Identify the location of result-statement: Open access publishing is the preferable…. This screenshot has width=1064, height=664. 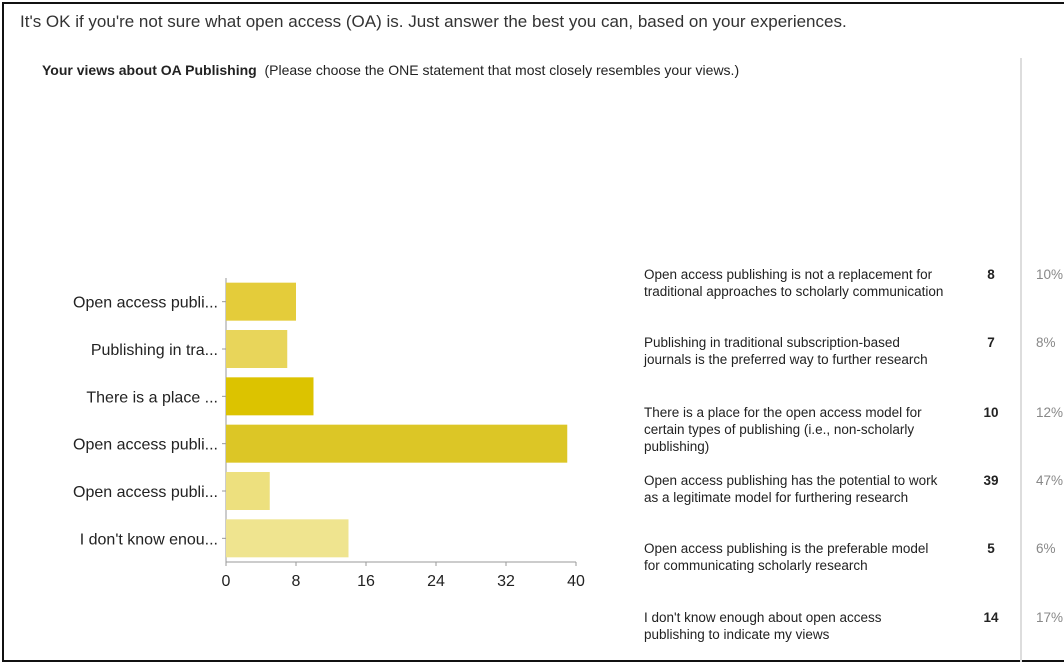
(786, 557).